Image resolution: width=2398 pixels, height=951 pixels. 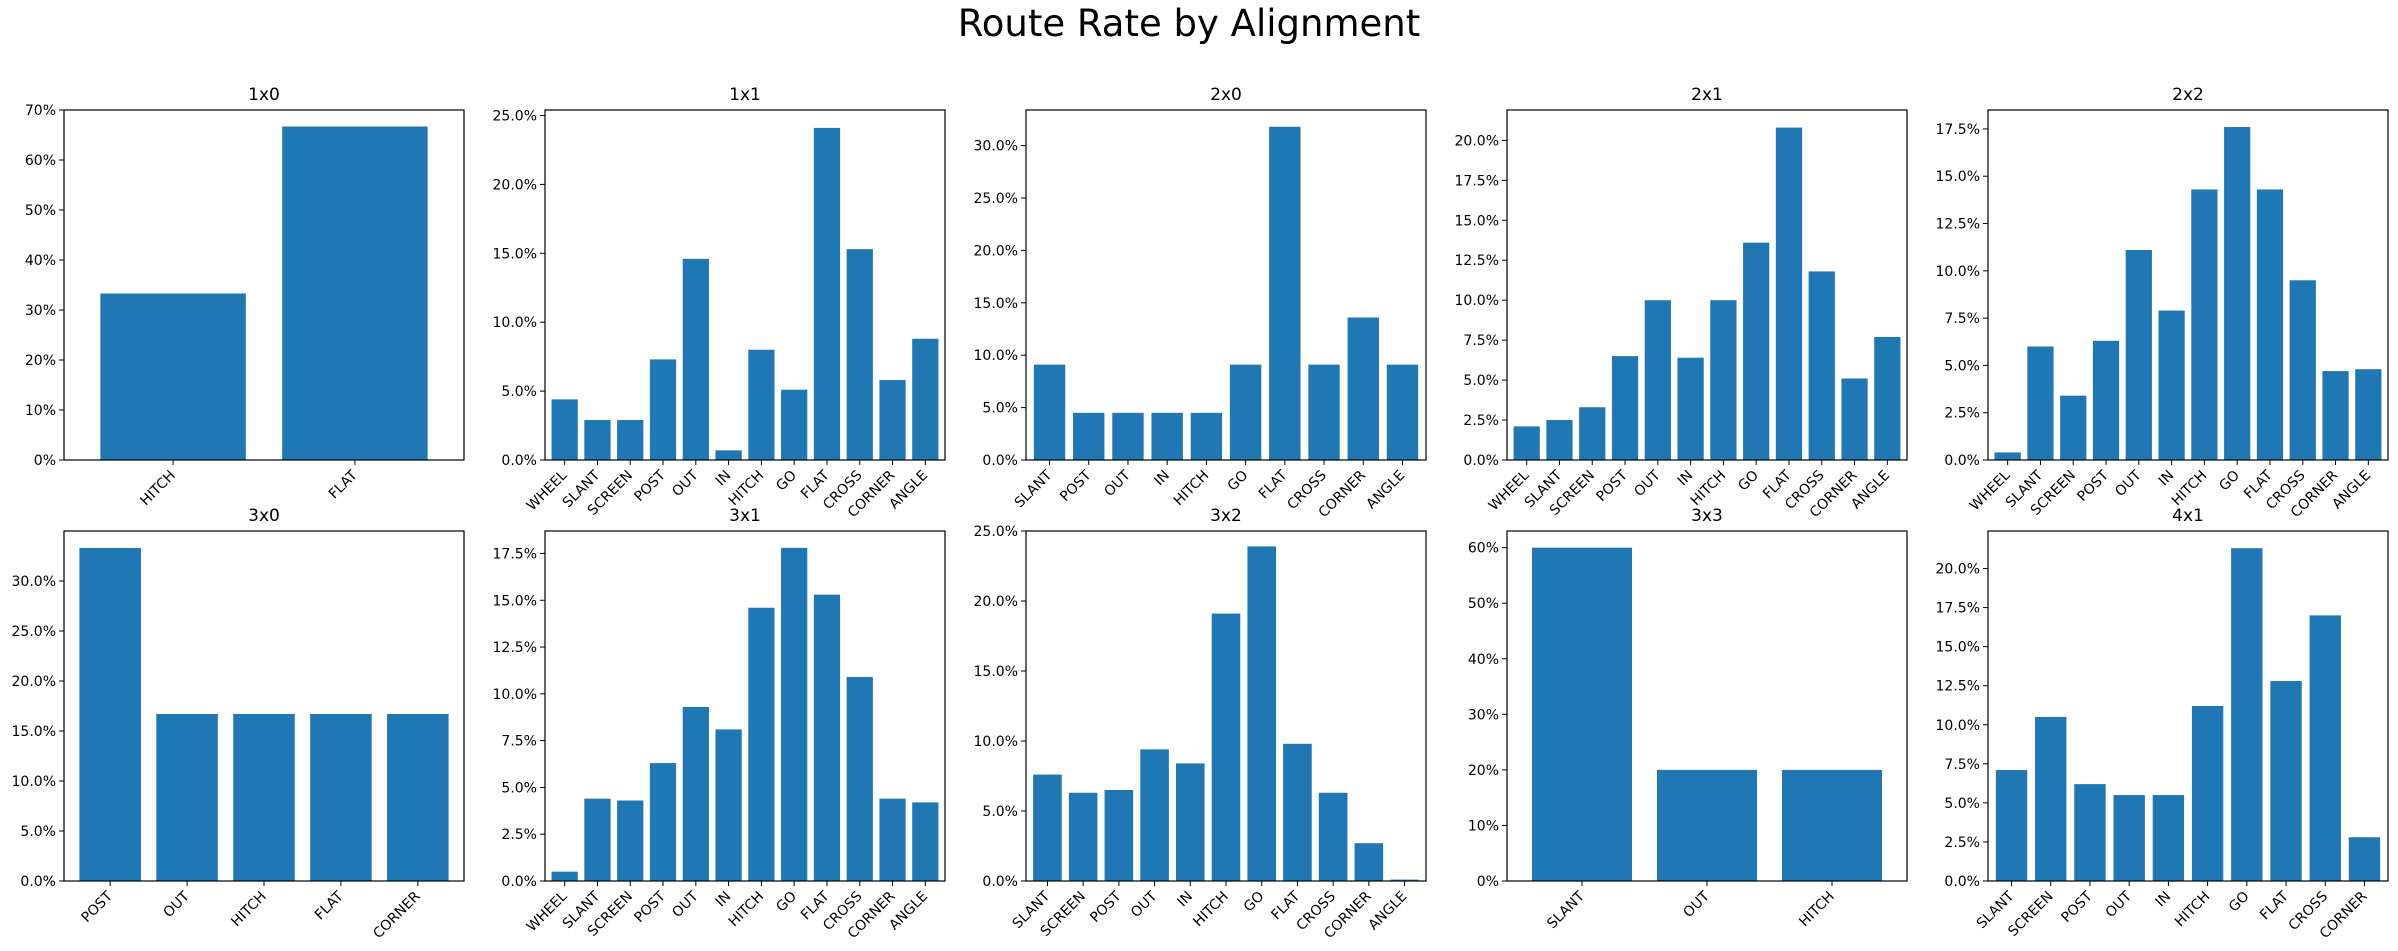 I want to click on y-tick-label: 40%, so click(x=1483, y=660).